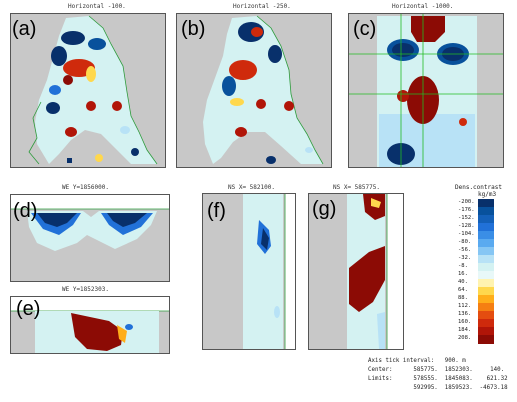 Image resolution: width=517 pixels, height=402 pixels. What do you see at coordinates (465, 338) in the screenshot?
I see `colorbar-label: 208.` at bounding box center [465, 338].